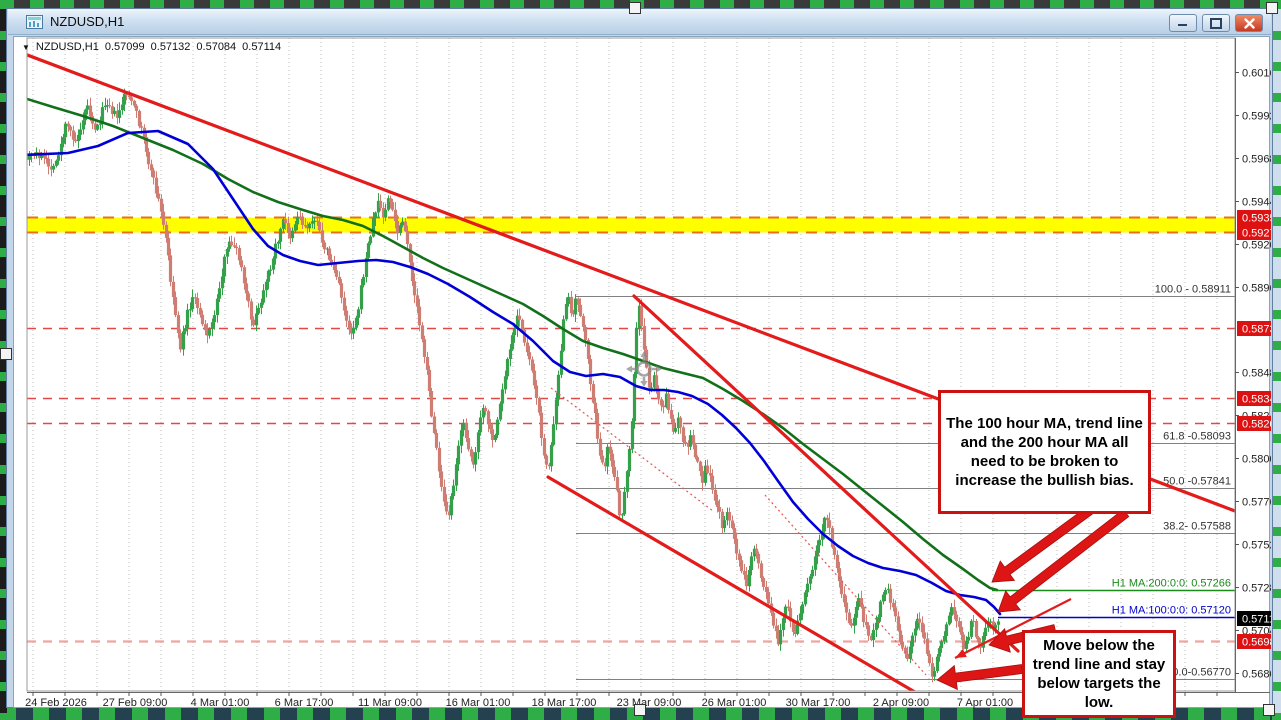  What do you see at coordinates (635, 8) in the screenshot?
I see `resize-handle-top-center` at bounding box center [635, 8].